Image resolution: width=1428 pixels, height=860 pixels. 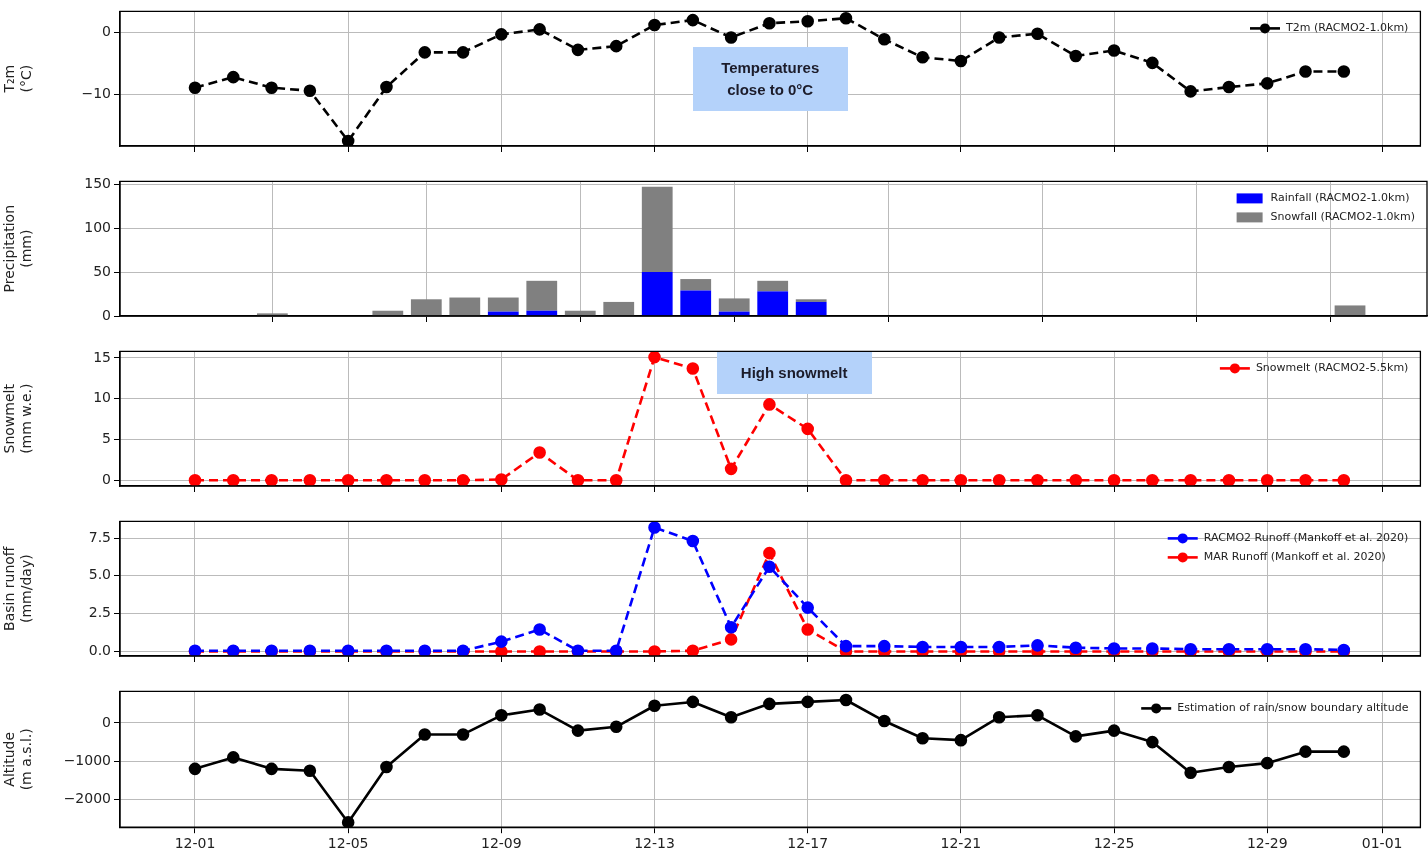 I want to click on y-tick-label: −2000, so click(x=87, y=798).